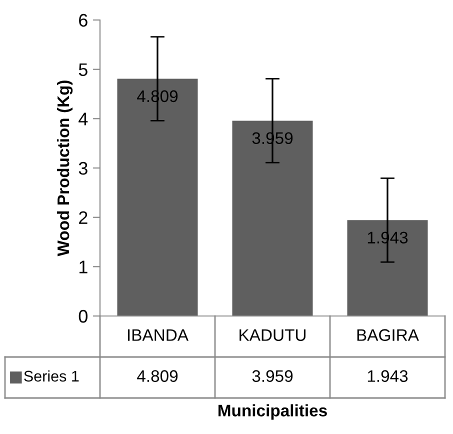 Image resolution: width=453 pixels, height=434 pixels. I want to click on y-tick-label: 4, so click(83, 119).